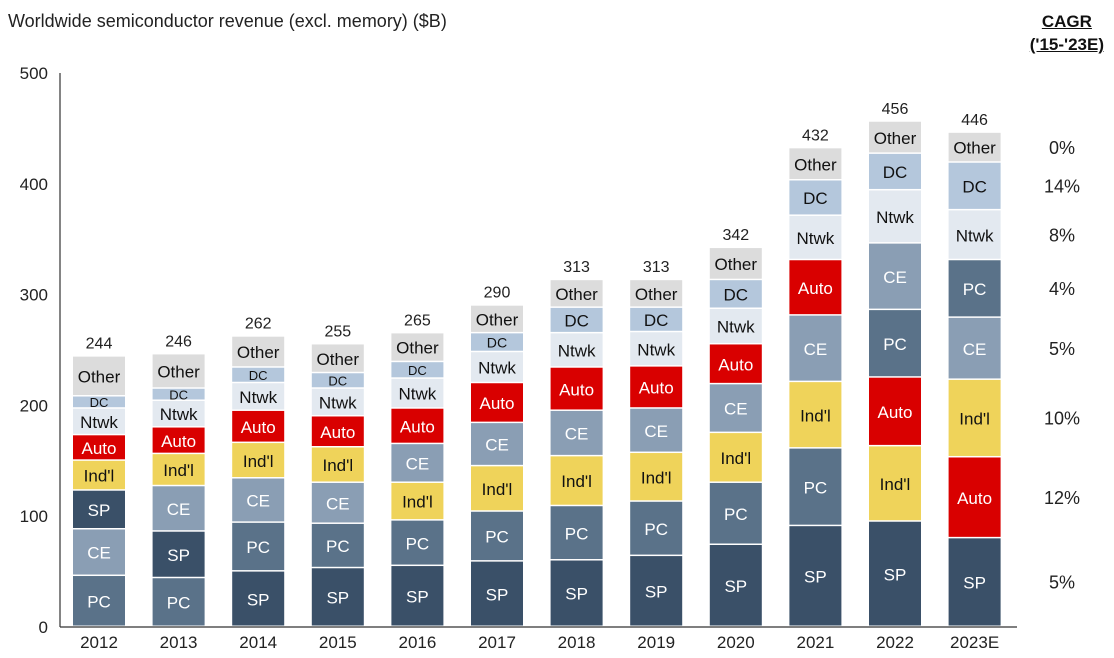  Describe the element at coordinates (497, 293) in the screenshot. I see `bar-total-label: 290` at that location.